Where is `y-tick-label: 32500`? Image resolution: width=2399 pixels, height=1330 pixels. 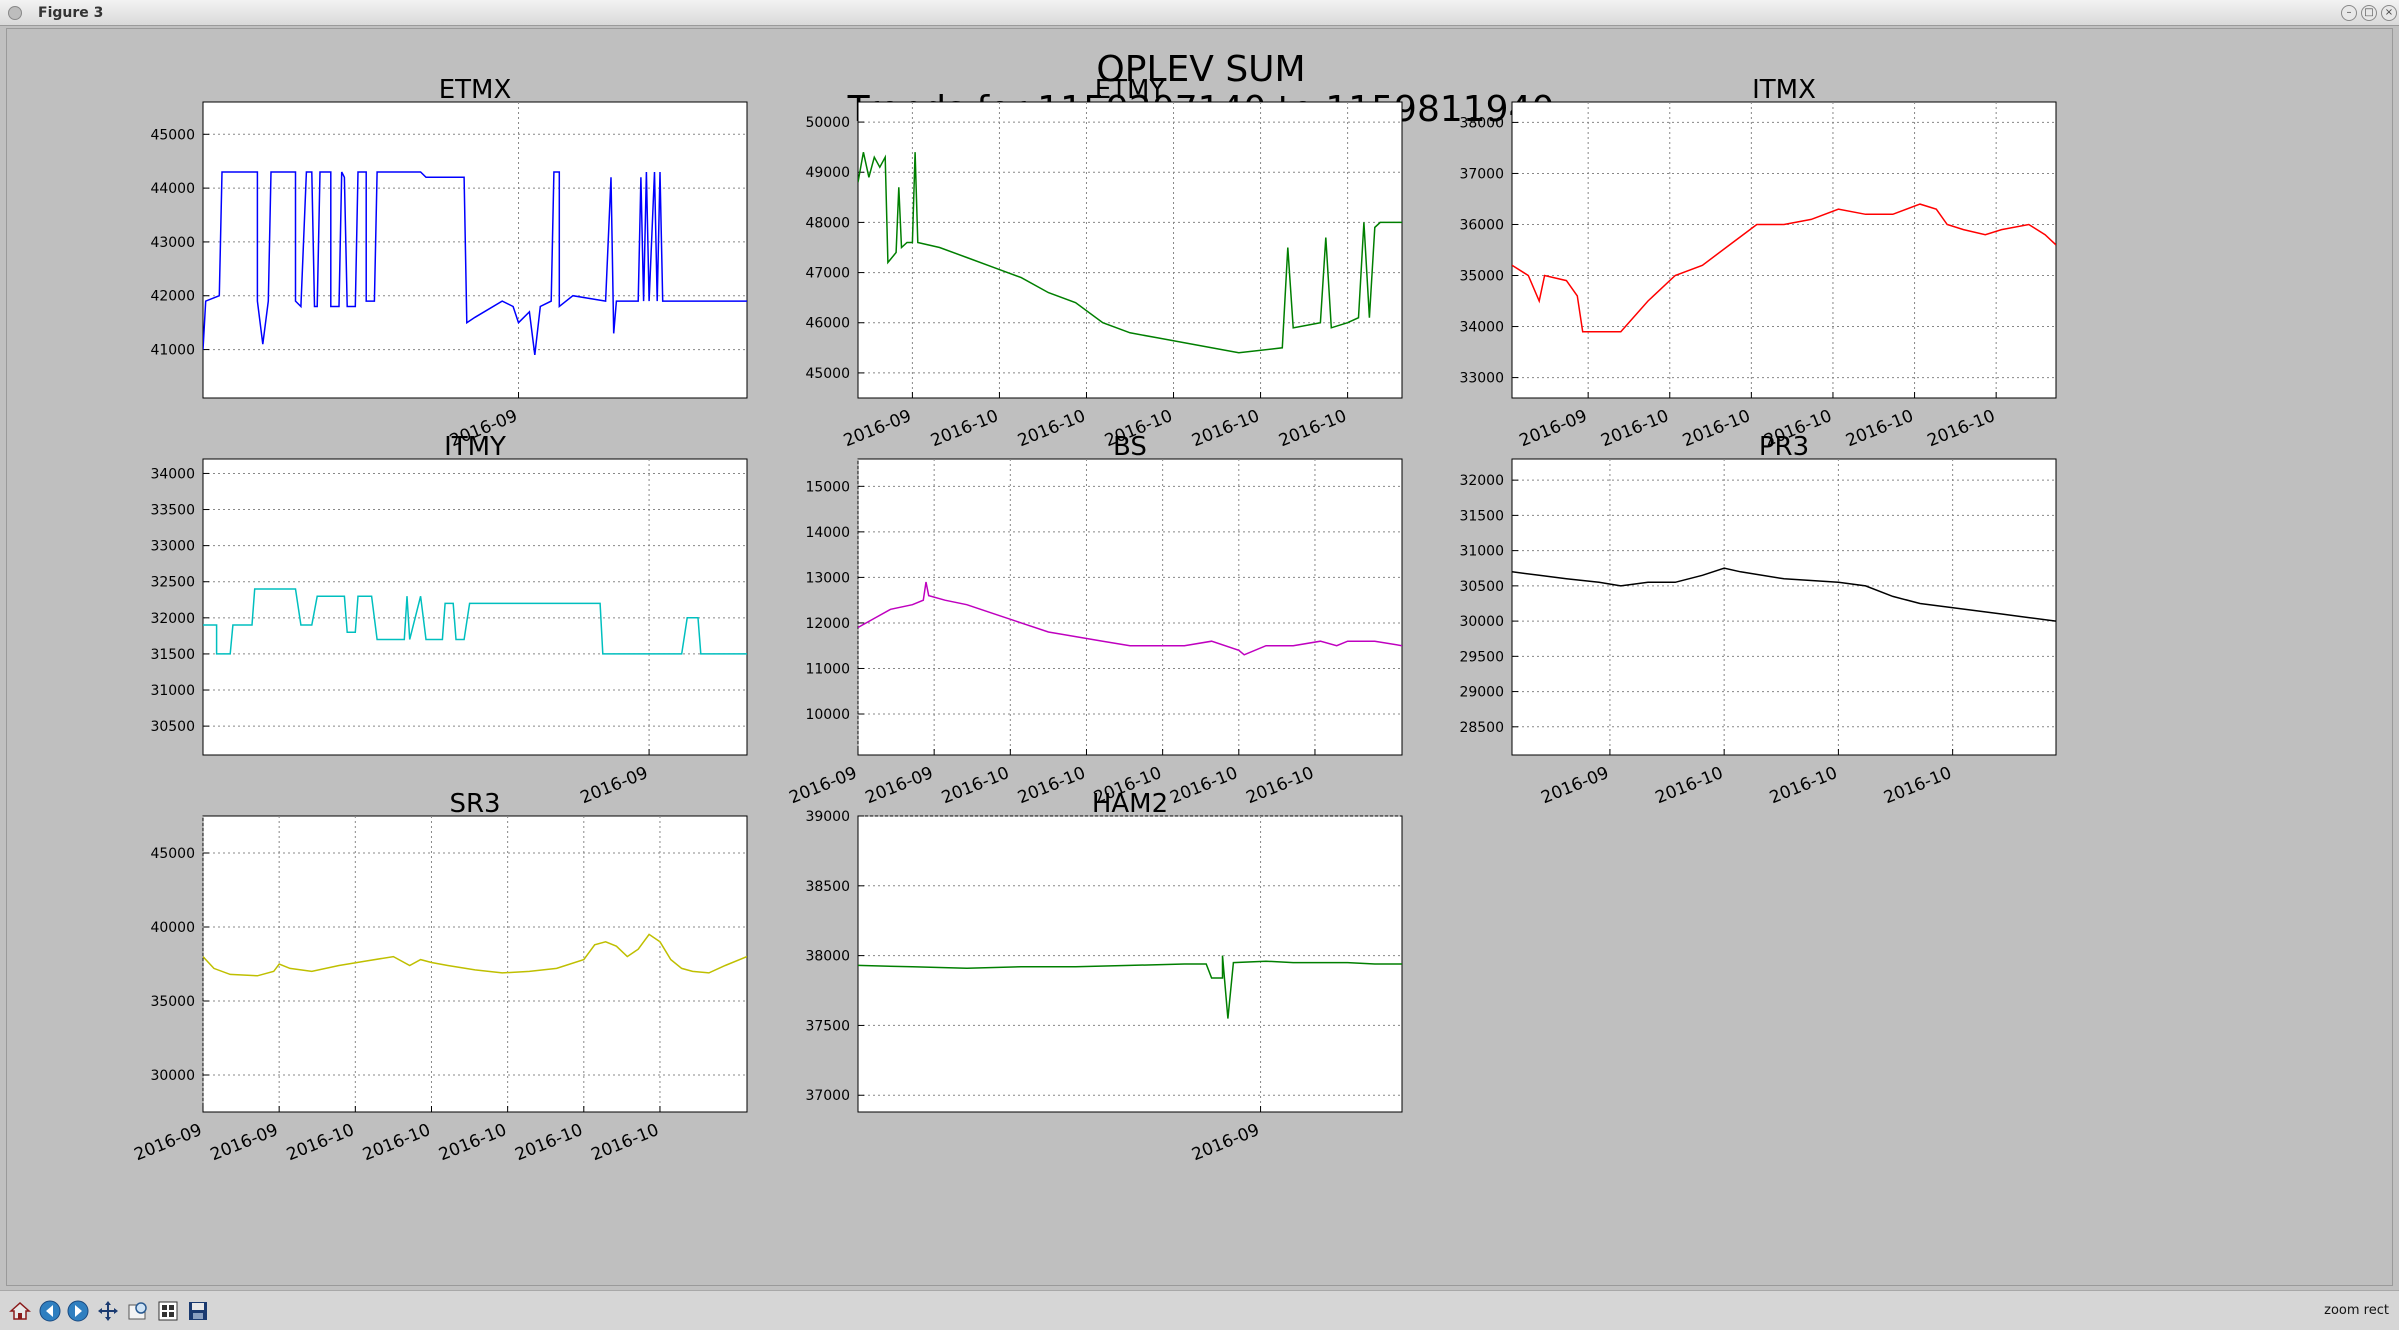
y-tick-label: 32500 is located at coordinates (172, 583).